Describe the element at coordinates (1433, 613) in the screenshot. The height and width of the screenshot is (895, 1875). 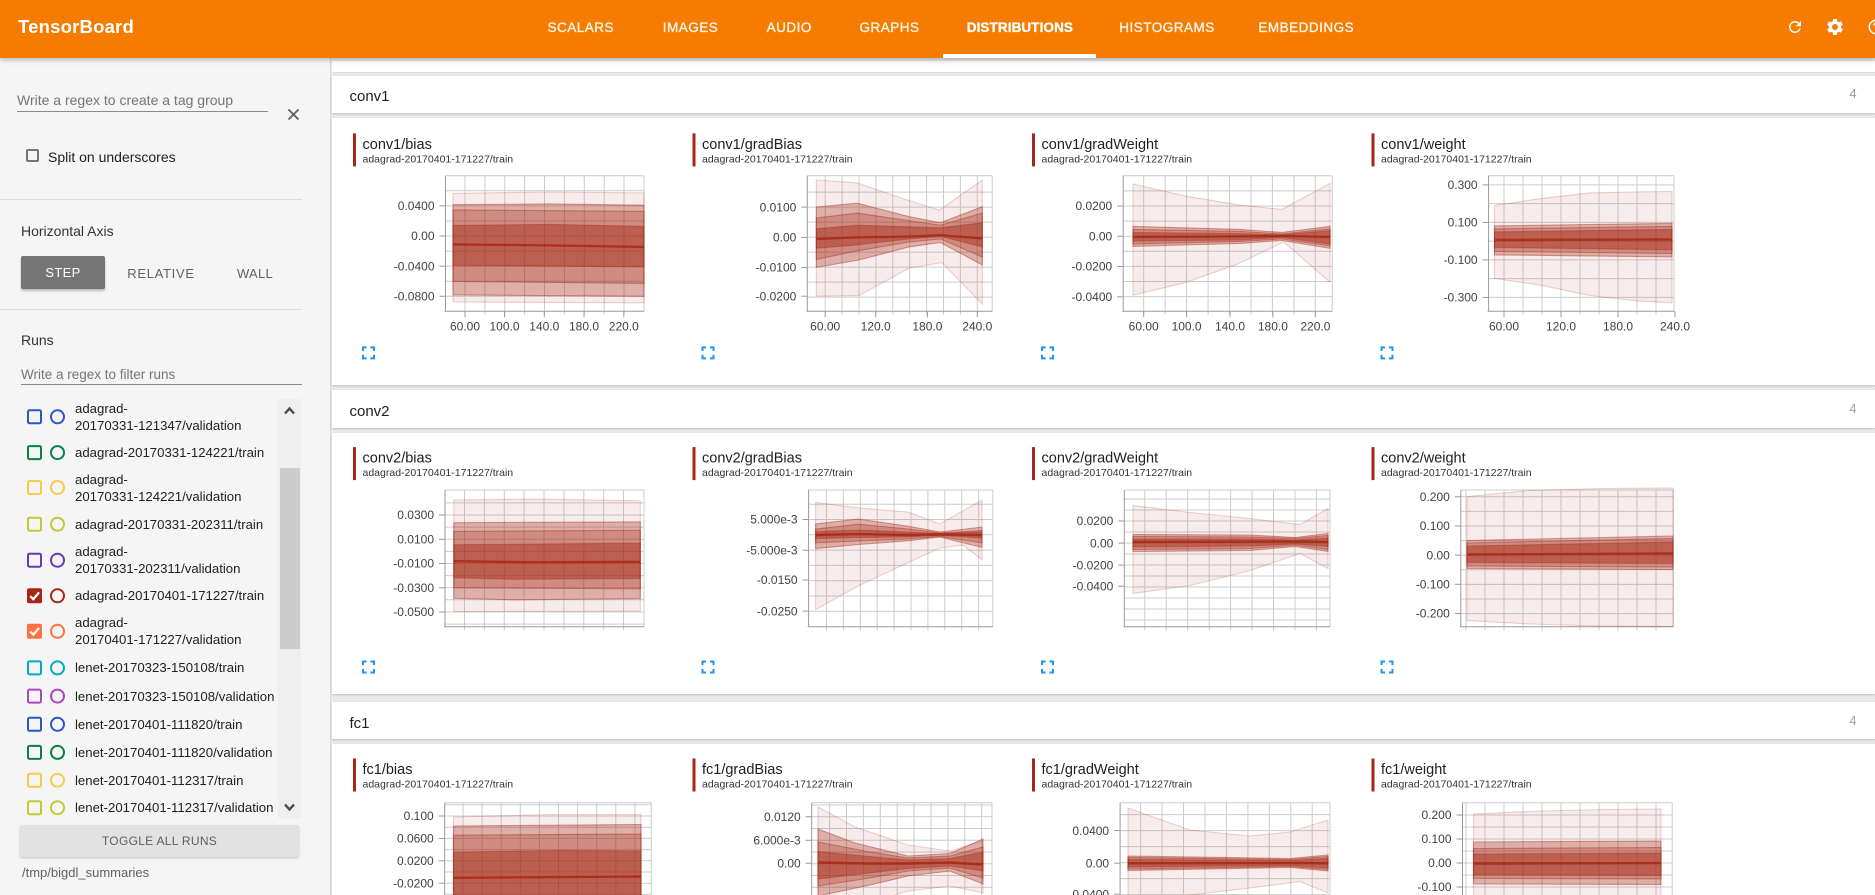
I see `svg-text: -0.200` at that location.